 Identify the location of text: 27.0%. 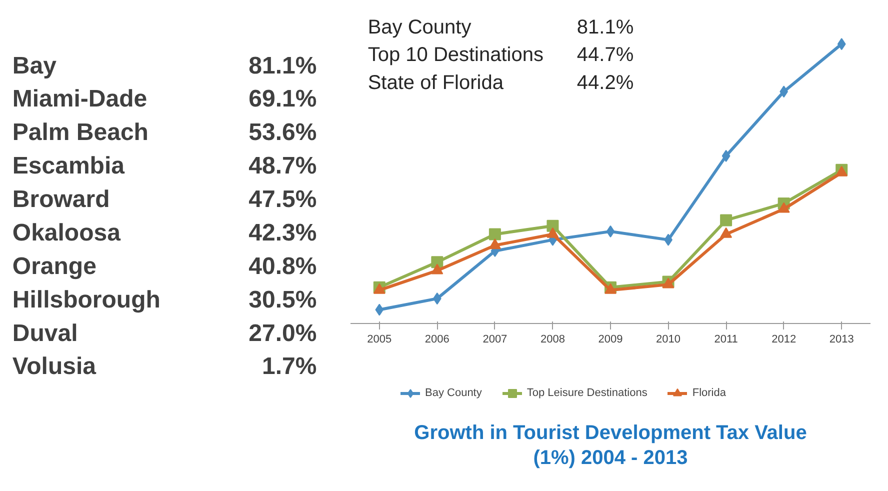
(282, 333).